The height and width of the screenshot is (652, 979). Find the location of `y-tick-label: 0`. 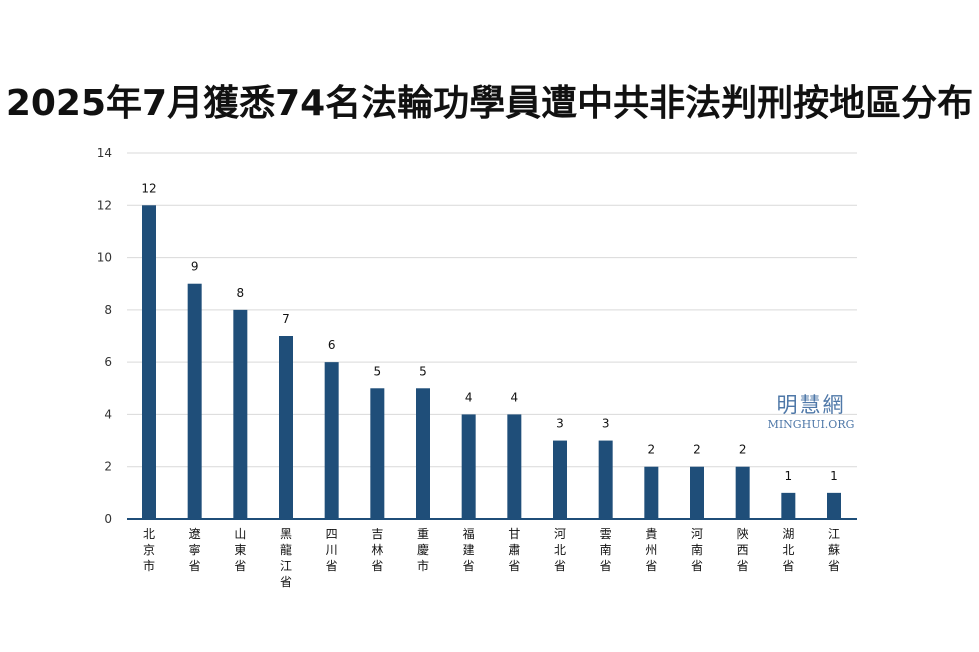

y-tick-label: 0 is located at coordinates (108, 519).